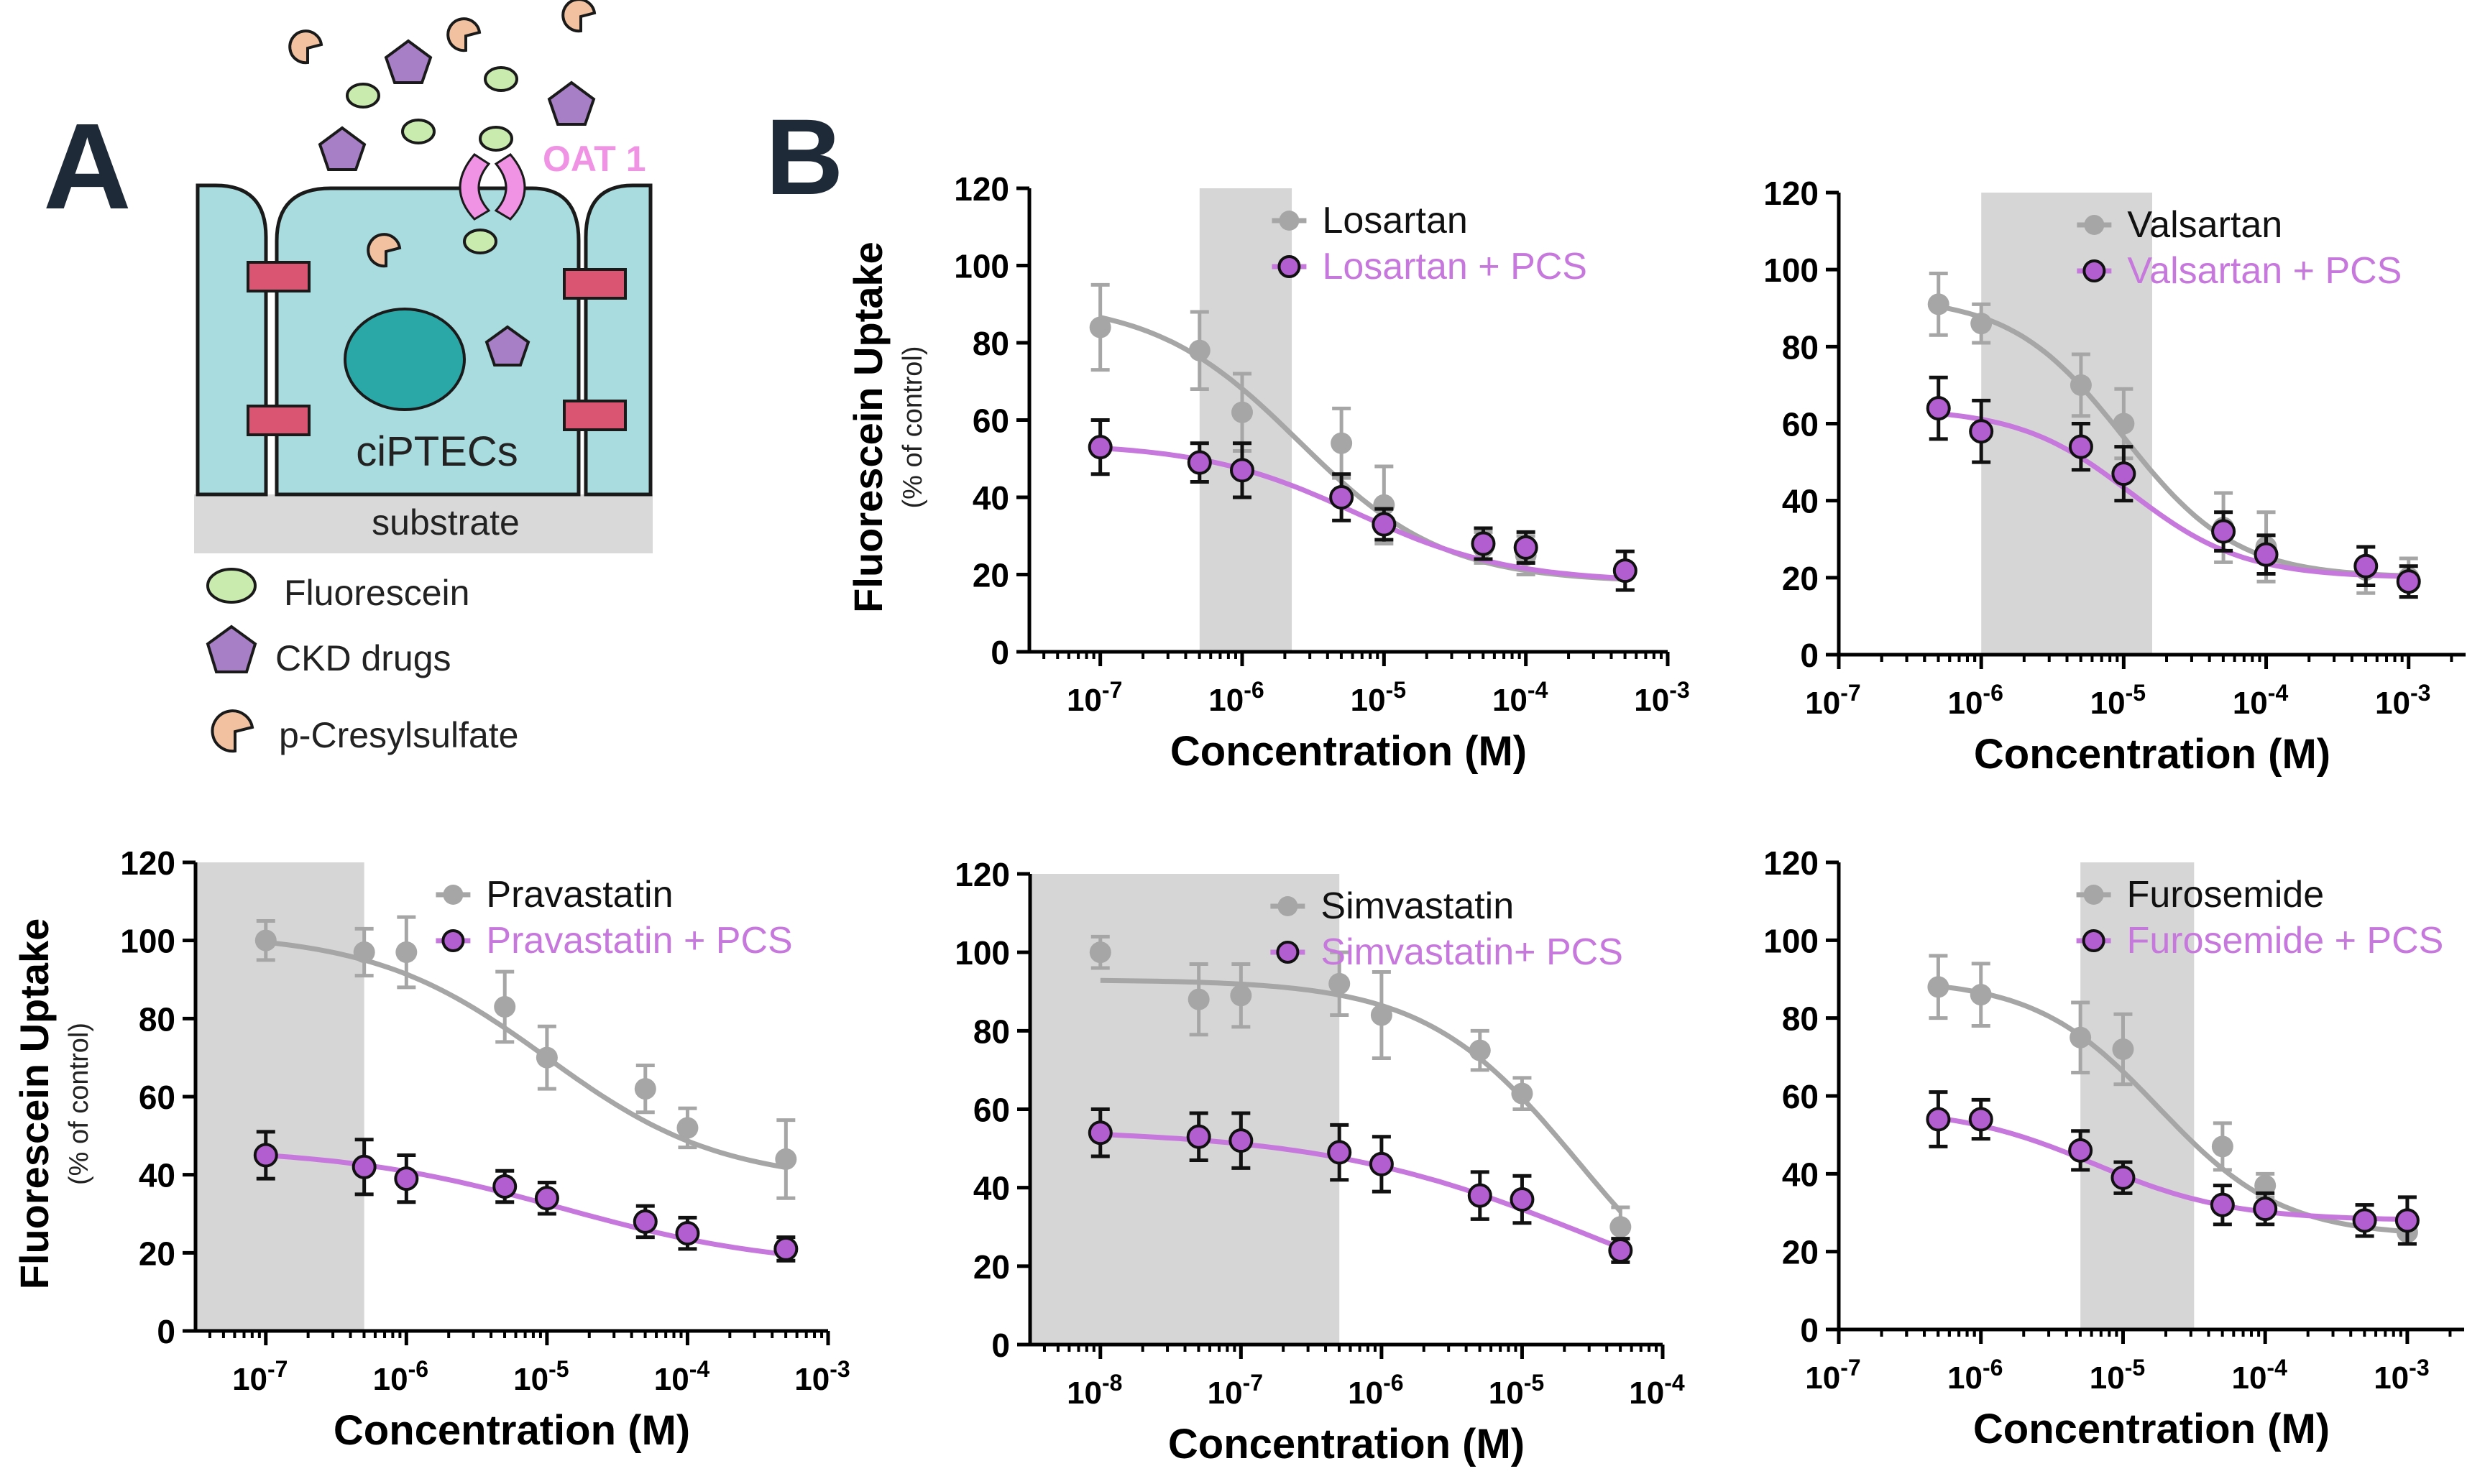  What do you see at coordinates (1454, 267) in the screenshot?
I see `legend-label: Losartan + PCS` at bounding box center [1454, 267].